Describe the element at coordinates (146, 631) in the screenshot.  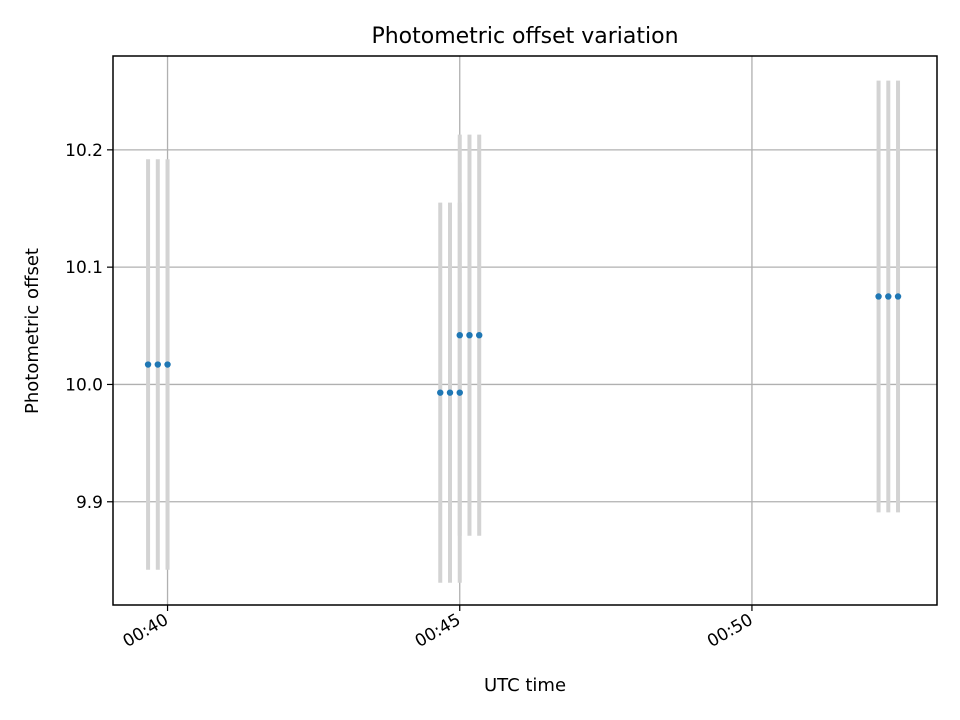
I see `x-tick-label: 00:40` at that location.